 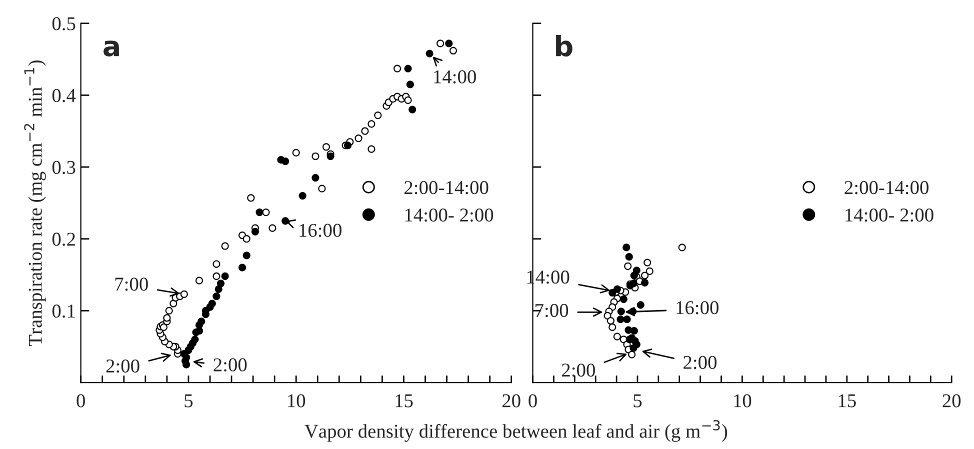 I want to click on y-tick-label: 0.5, so click(x=64, y=23).